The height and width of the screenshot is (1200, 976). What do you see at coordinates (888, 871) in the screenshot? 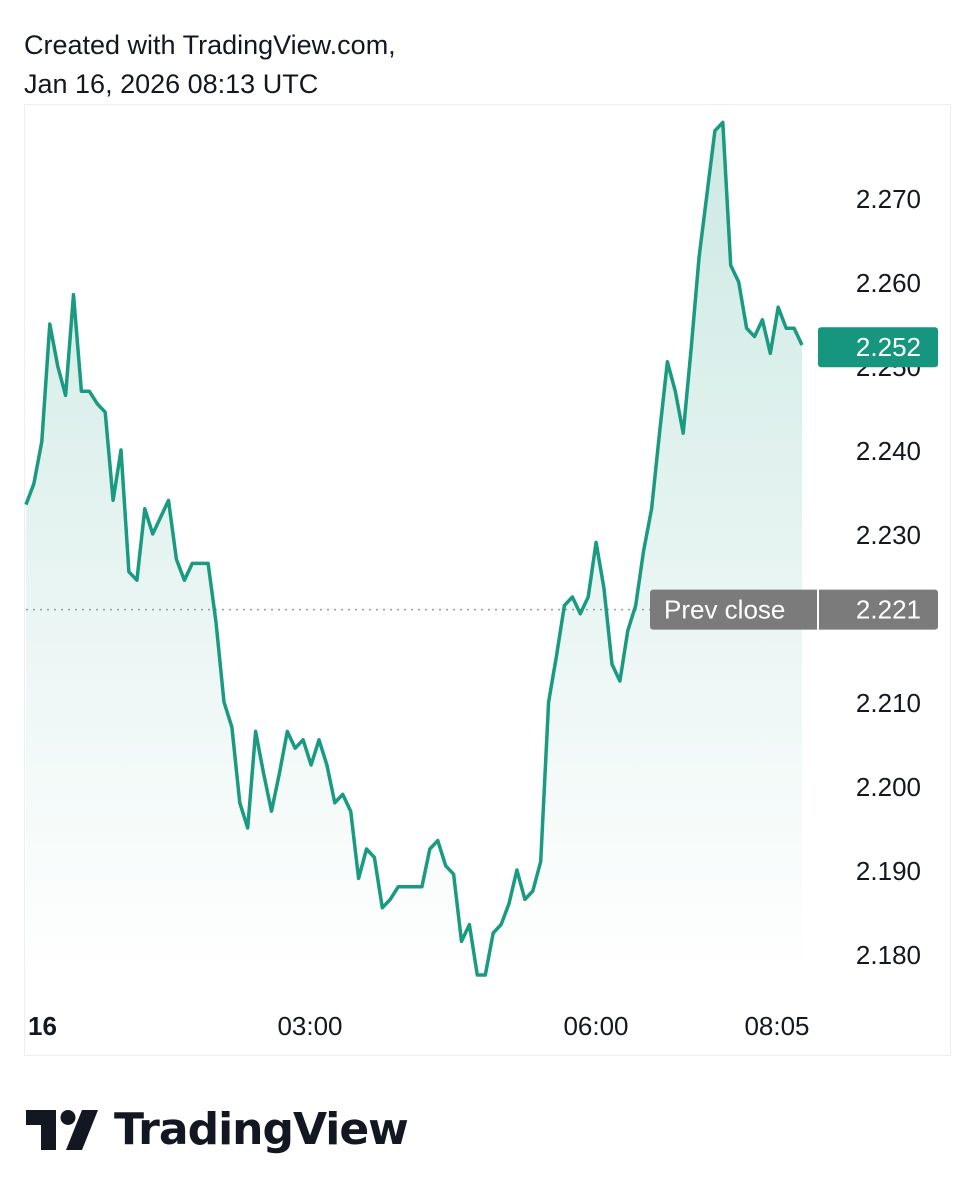
I see `y-tick-label: 2.190` at bounding box center [888, 871].